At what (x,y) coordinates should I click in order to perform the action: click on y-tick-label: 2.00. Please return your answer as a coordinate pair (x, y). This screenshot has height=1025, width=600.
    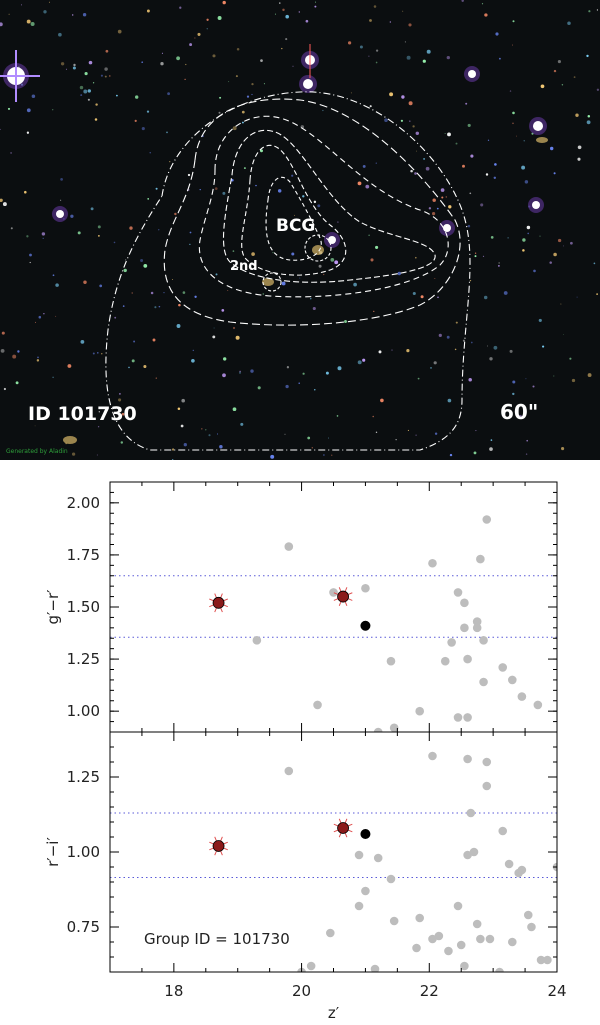
    Looking at the image, I should click on (83, 503).